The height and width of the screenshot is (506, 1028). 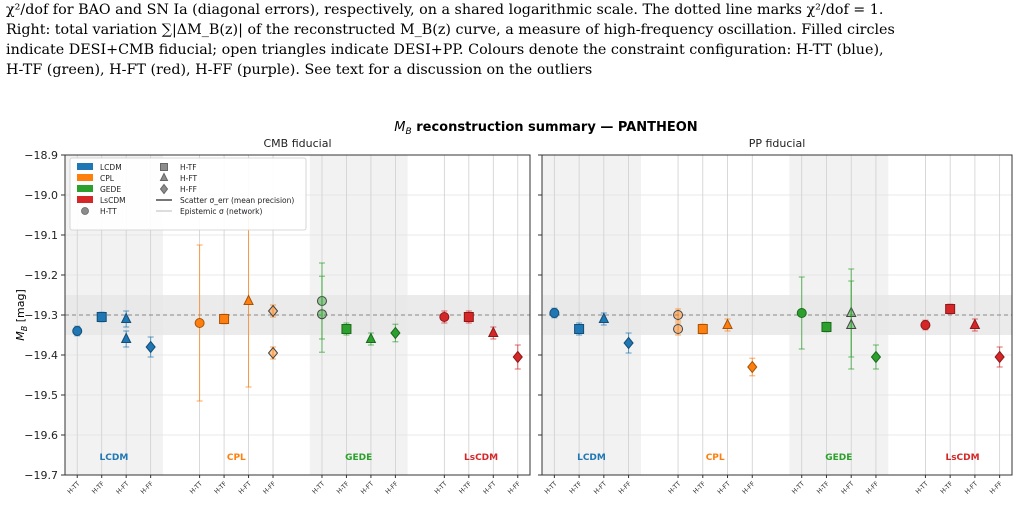 I want to click on y-tick-label: −19.4, so click(x=41, y=355).